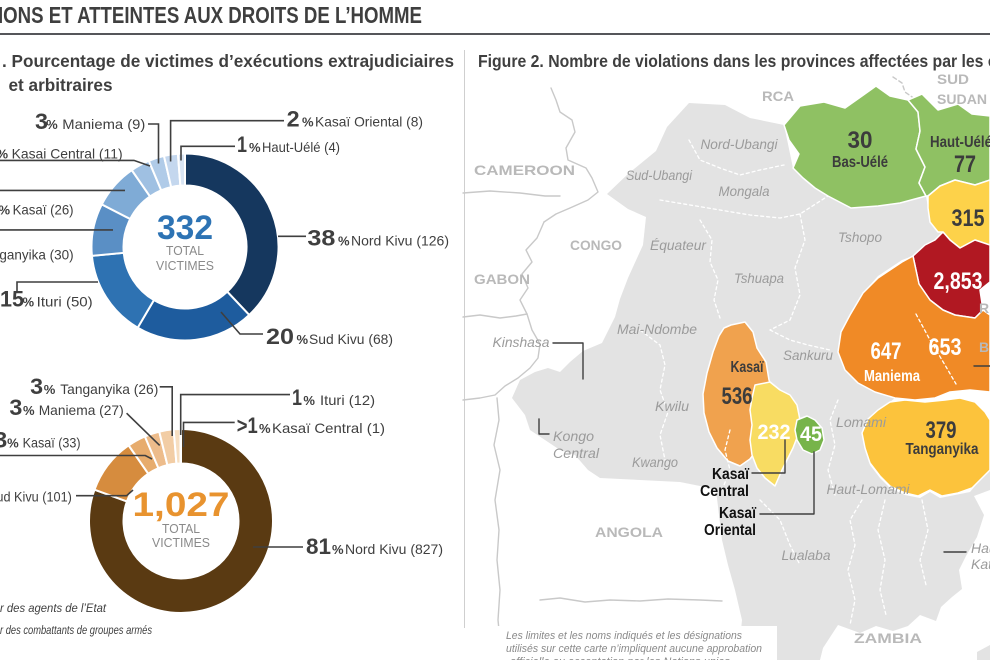 The image size is (990, 660). I want to click on svg-text: Équateur, so click(678, 245).